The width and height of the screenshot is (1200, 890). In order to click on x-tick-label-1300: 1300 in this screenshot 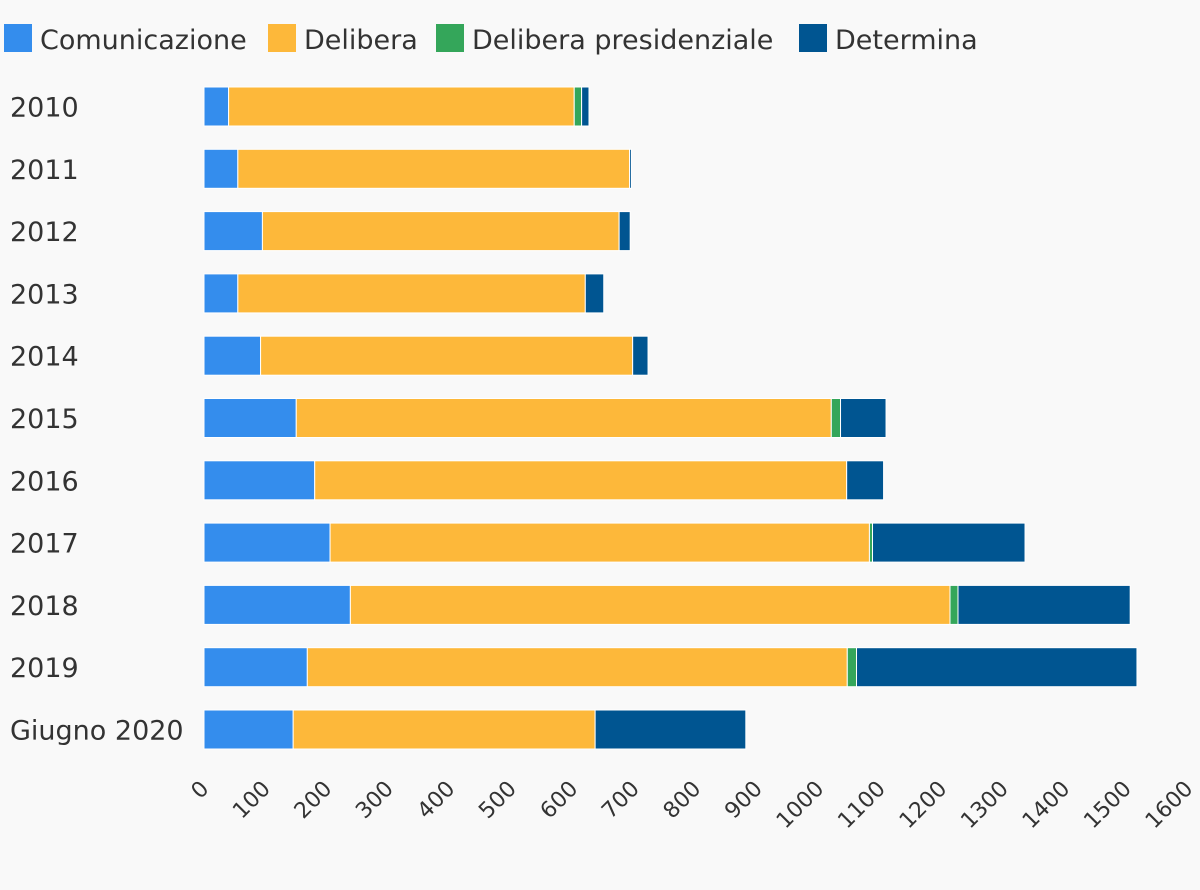, I will do `click(984, 805)`.